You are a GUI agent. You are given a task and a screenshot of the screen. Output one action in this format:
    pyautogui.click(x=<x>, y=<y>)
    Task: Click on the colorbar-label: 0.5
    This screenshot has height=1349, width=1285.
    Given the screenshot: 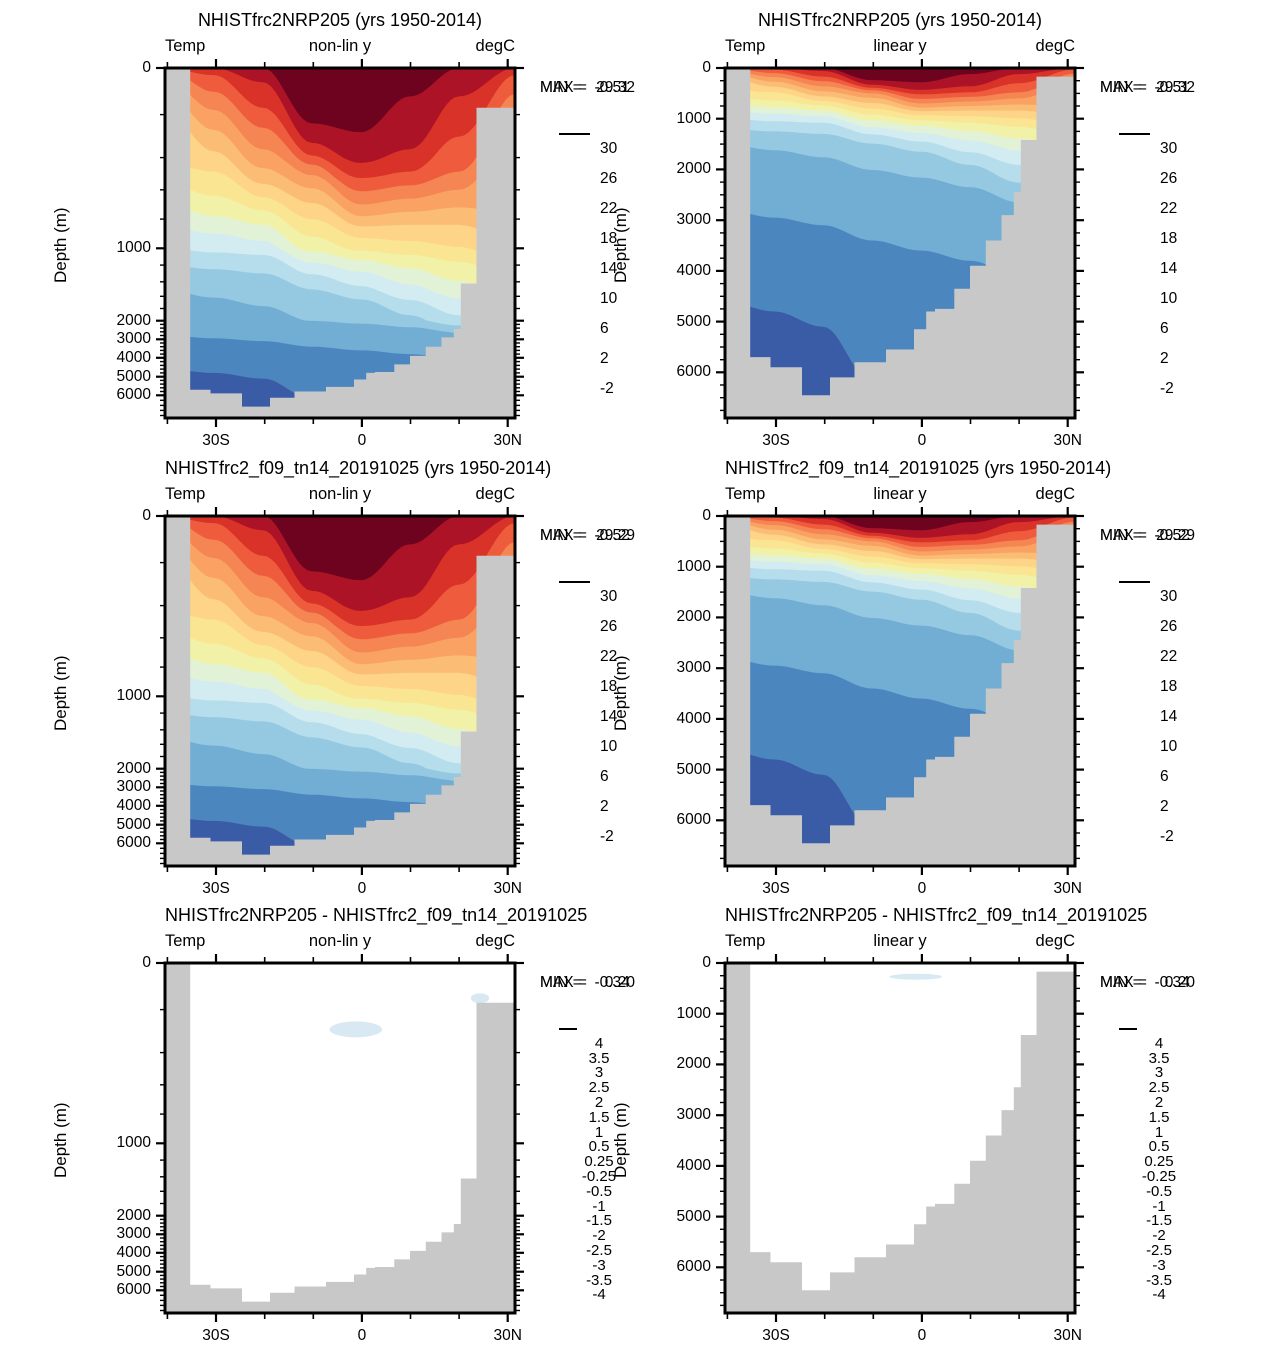 What is the action you would take?
    pyautogui.click(x=599, y=1147)
    